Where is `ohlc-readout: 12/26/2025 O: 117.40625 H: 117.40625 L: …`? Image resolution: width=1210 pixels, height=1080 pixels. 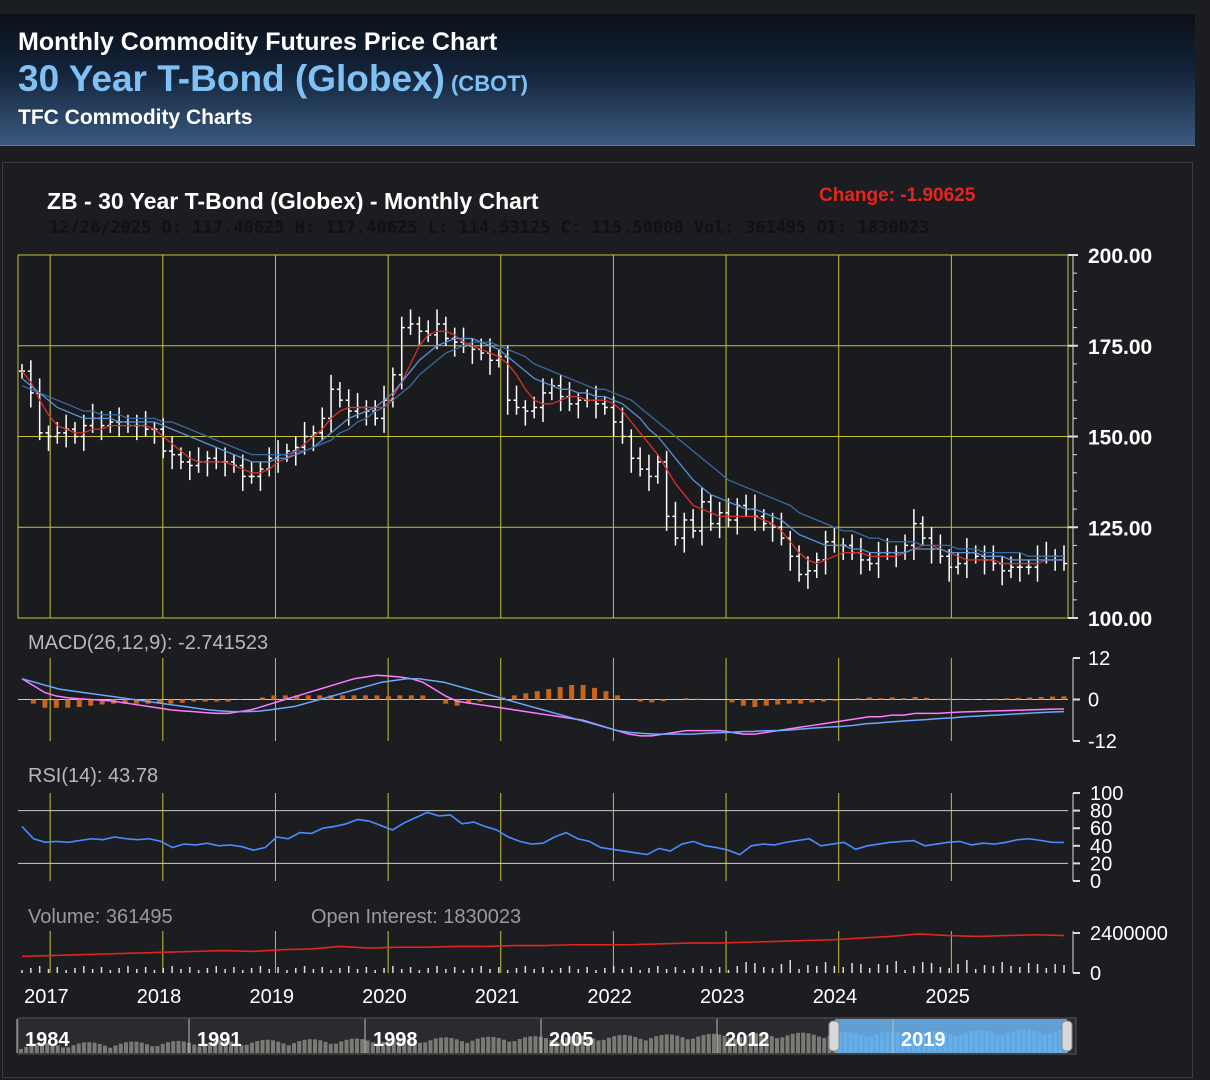
ohlc-readout: 12/26/2025 O: 117.40625 H: 117.40625 L: … is located at coordinates (489, 228).